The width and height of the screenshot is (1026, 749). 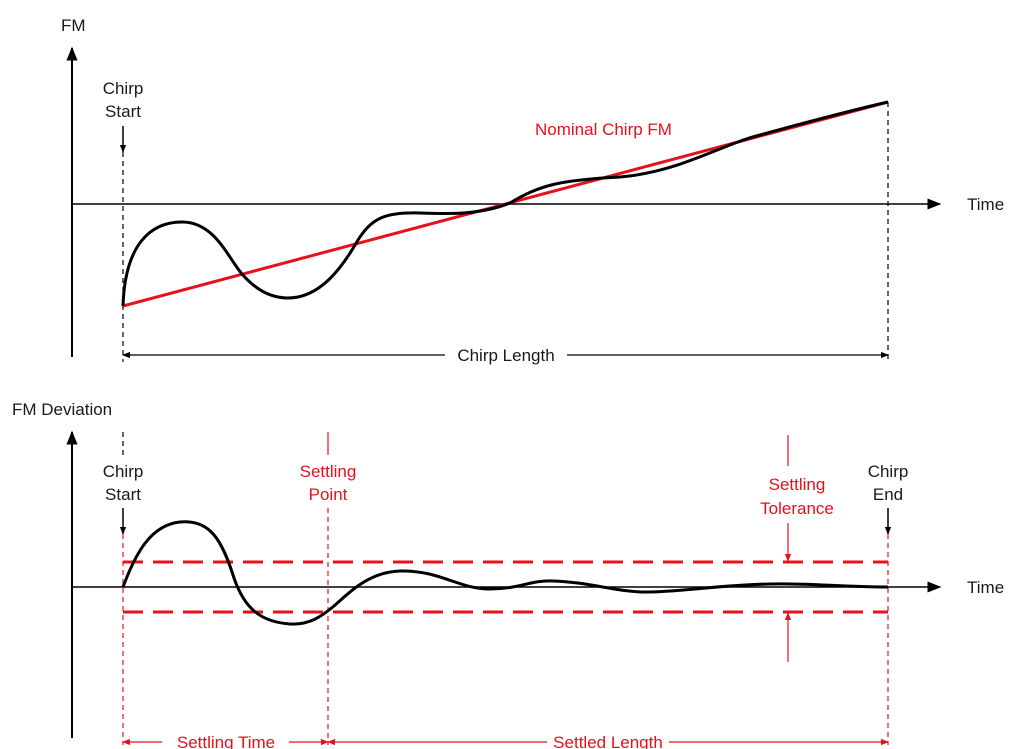 I want to click on nominal-chirp-fm-label: Nominal Chirp FM, so click(x=603, y=129).